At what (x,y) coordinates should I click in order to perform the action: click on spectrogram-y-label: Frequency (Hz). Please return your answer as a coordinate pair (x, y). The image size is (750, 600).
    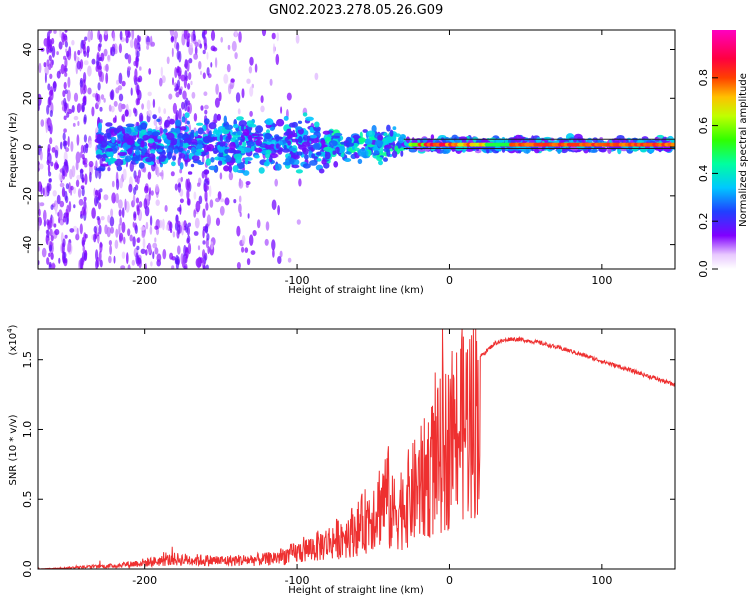
    Looking at the image, I should click on (13, 150).